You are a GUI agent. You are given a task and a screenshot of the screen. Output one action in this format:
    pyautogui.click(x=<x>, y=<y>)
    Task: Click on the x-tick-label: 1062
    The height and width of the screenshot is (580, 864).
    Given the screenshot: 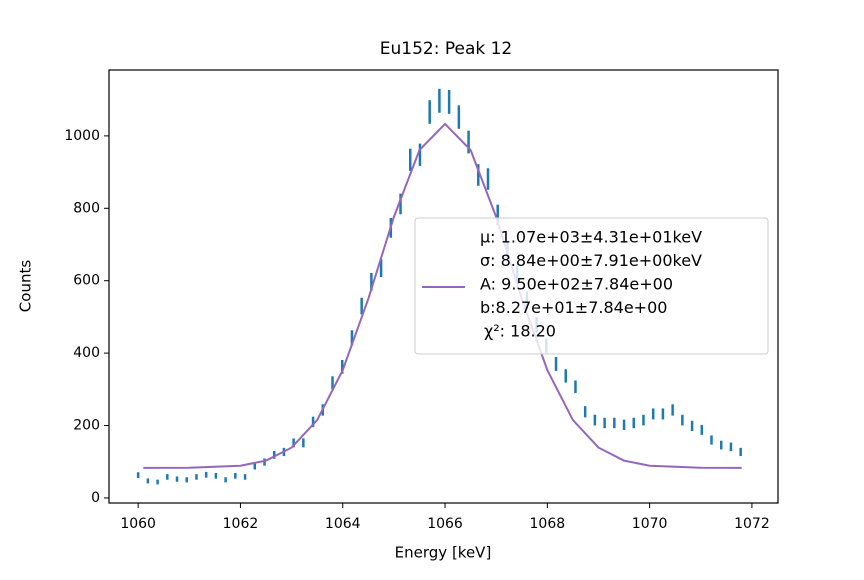 What is the action you would take?
    pyautogui.click(x=241, y=524)
    